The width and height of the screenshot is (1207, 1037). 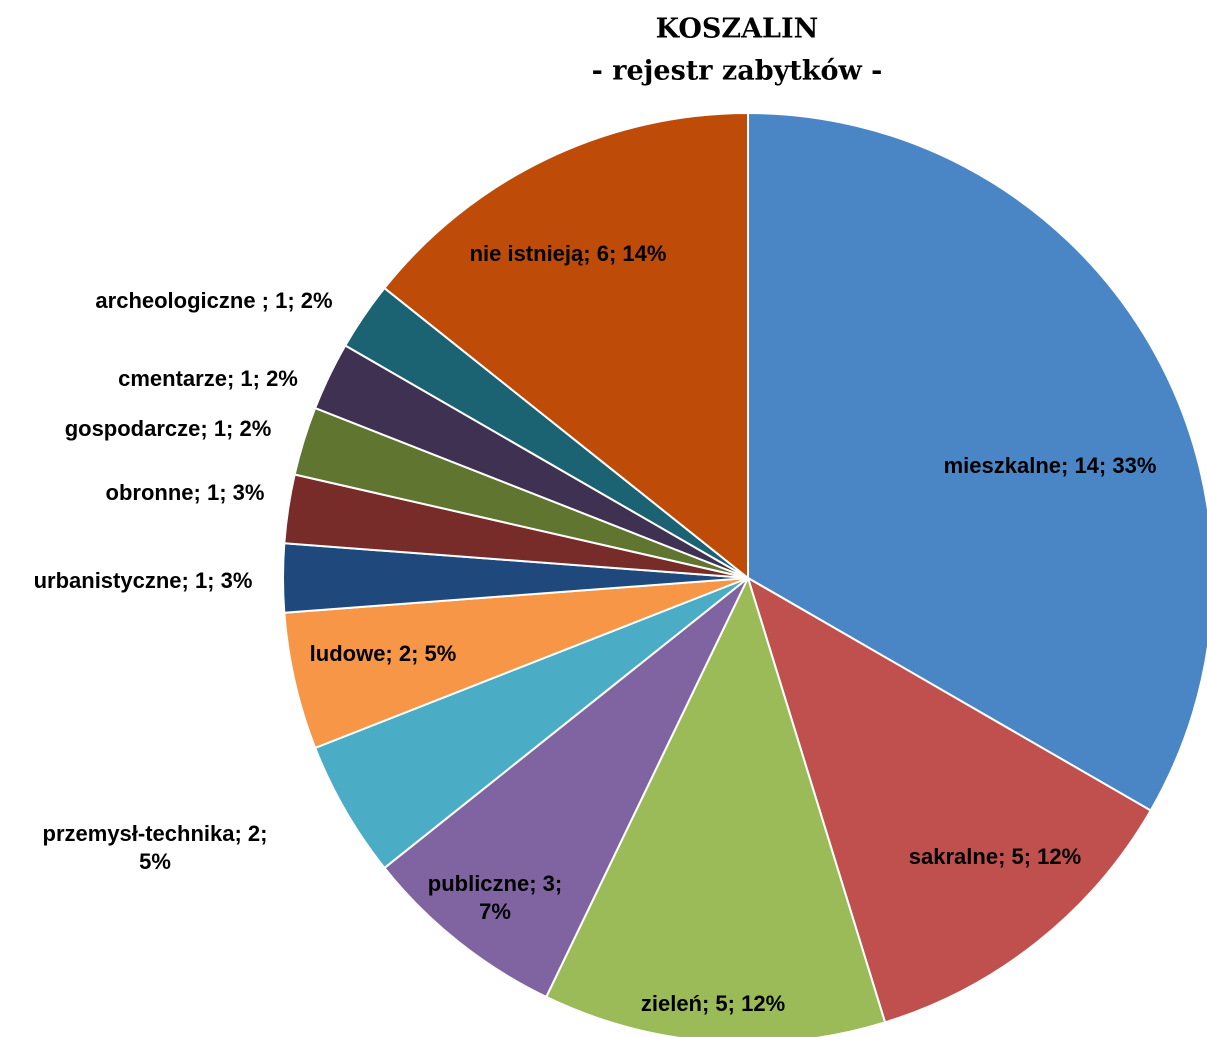 I want to click on data-label: 5%, so click(x=155, y=861).